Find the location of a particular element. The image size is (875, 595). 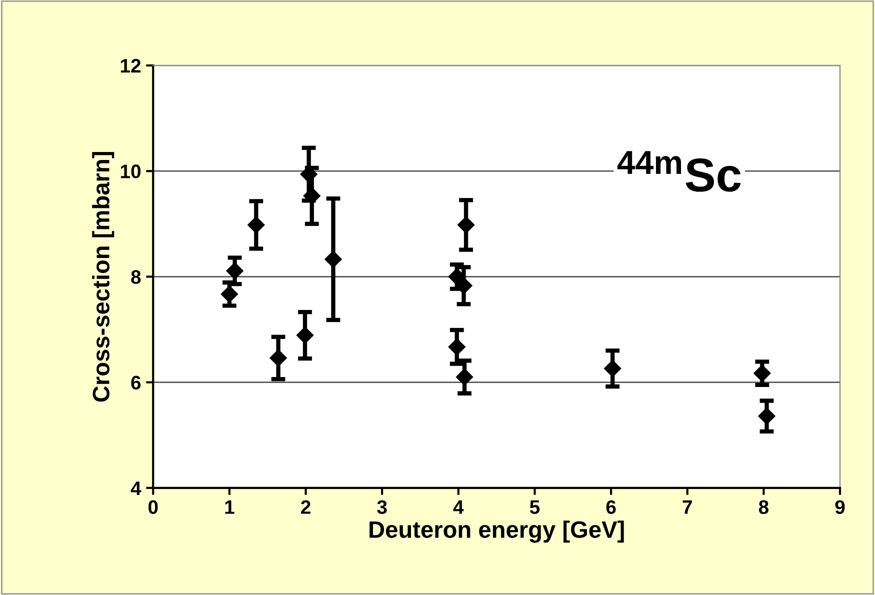

x-tick-label: 4 is located at coordinates (458, 507).